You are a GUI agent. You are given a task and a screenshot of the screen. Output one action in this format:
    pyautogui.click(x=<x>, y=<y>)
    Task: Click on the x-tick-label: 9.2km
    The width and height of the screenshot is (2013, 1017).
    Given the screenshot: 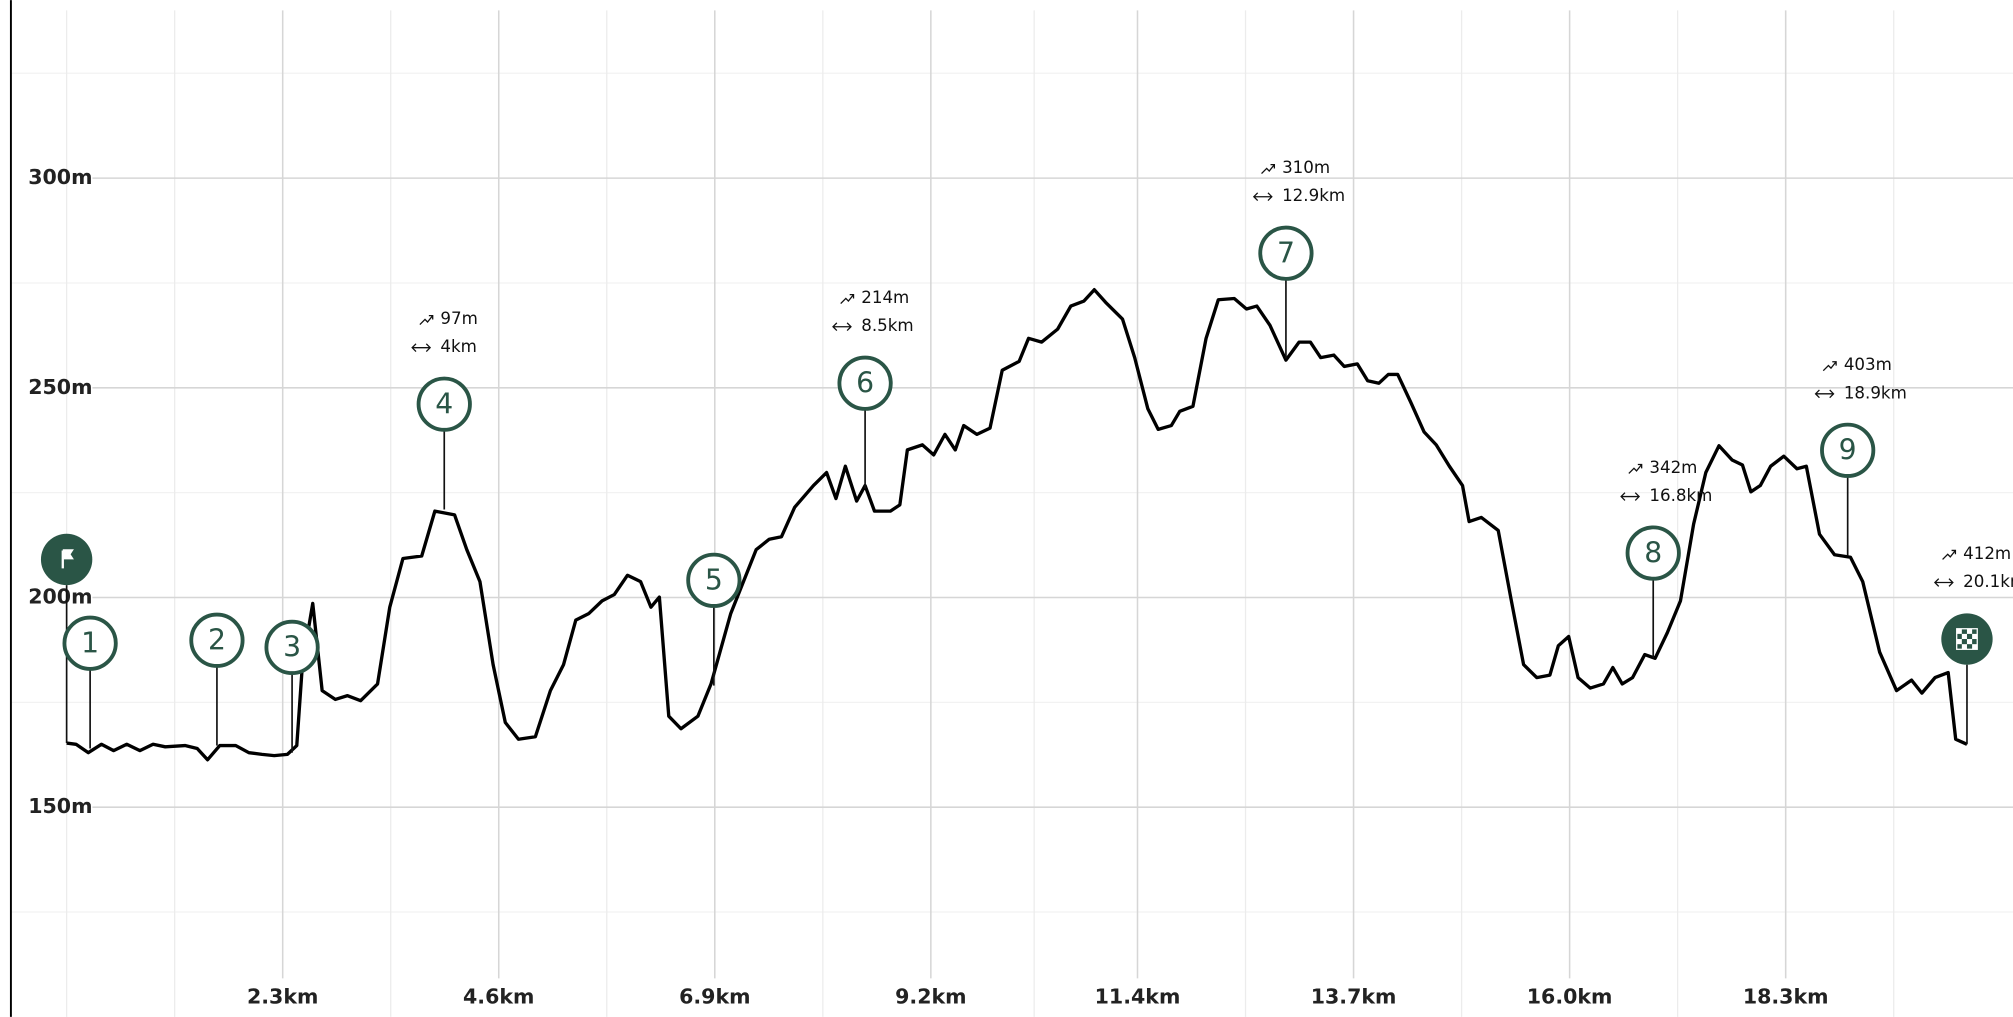 What is the action you would take?
    pyautogui.click(x=930, y=997)
    